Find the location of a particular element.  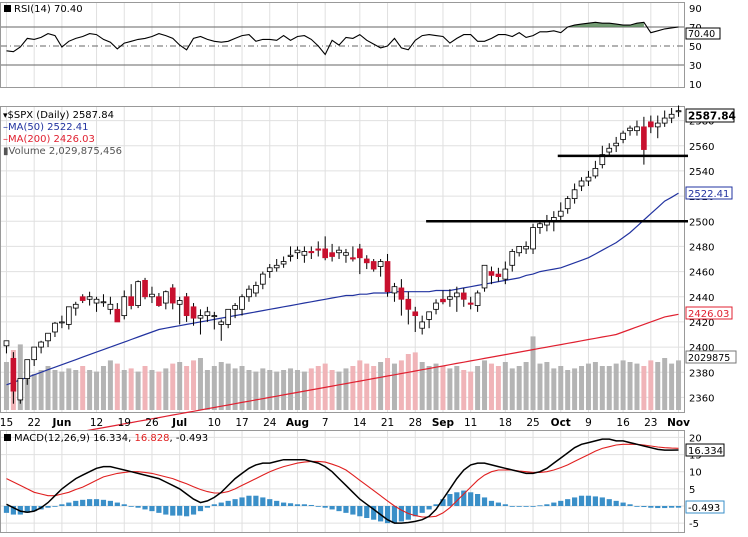

x-tick-18: 18 is located at coordinates (505, 423).